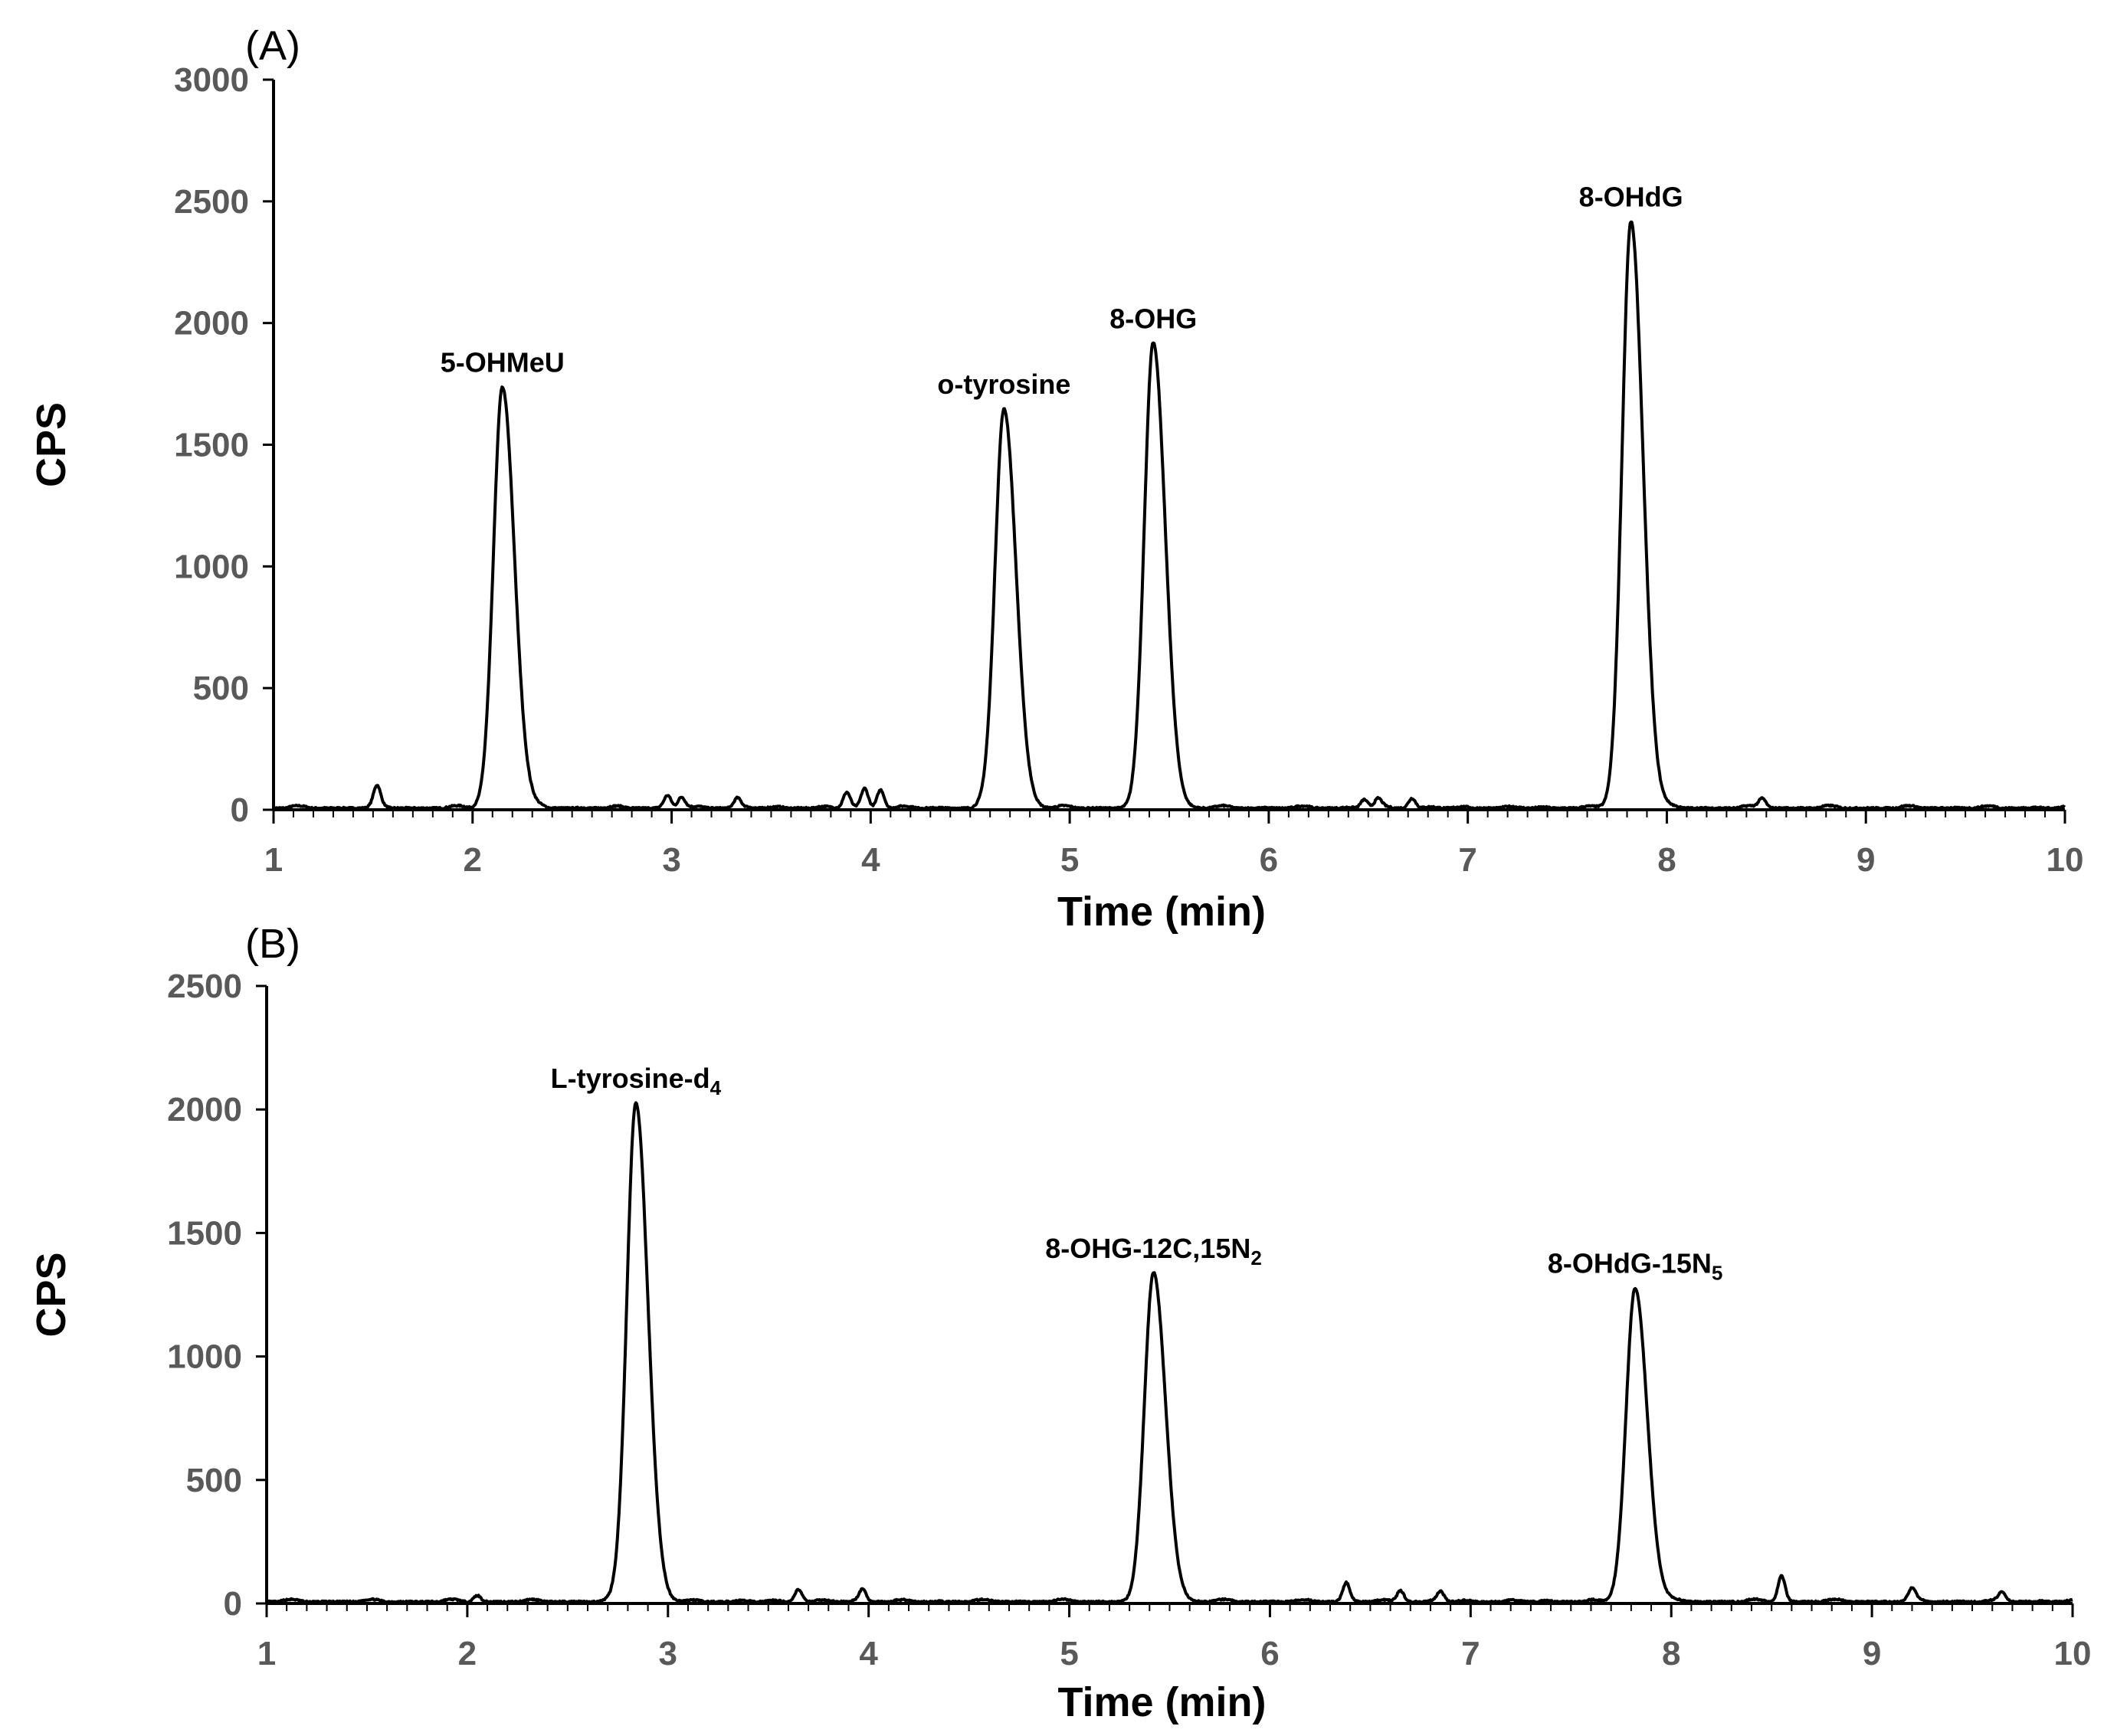 The width and height of the screenshot is (2104, 1736). What do you see at coordinates (637, 1081) in the screenshot?
I see `peak-label: L-tyrosine-d4` at bounding box center [637, 1081].